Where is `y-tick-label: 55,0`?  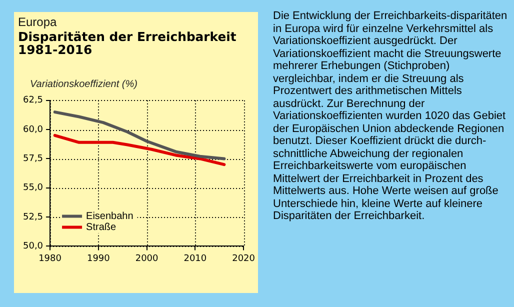
y-tick-label: 55,0 is located at coordinates (33, 188).